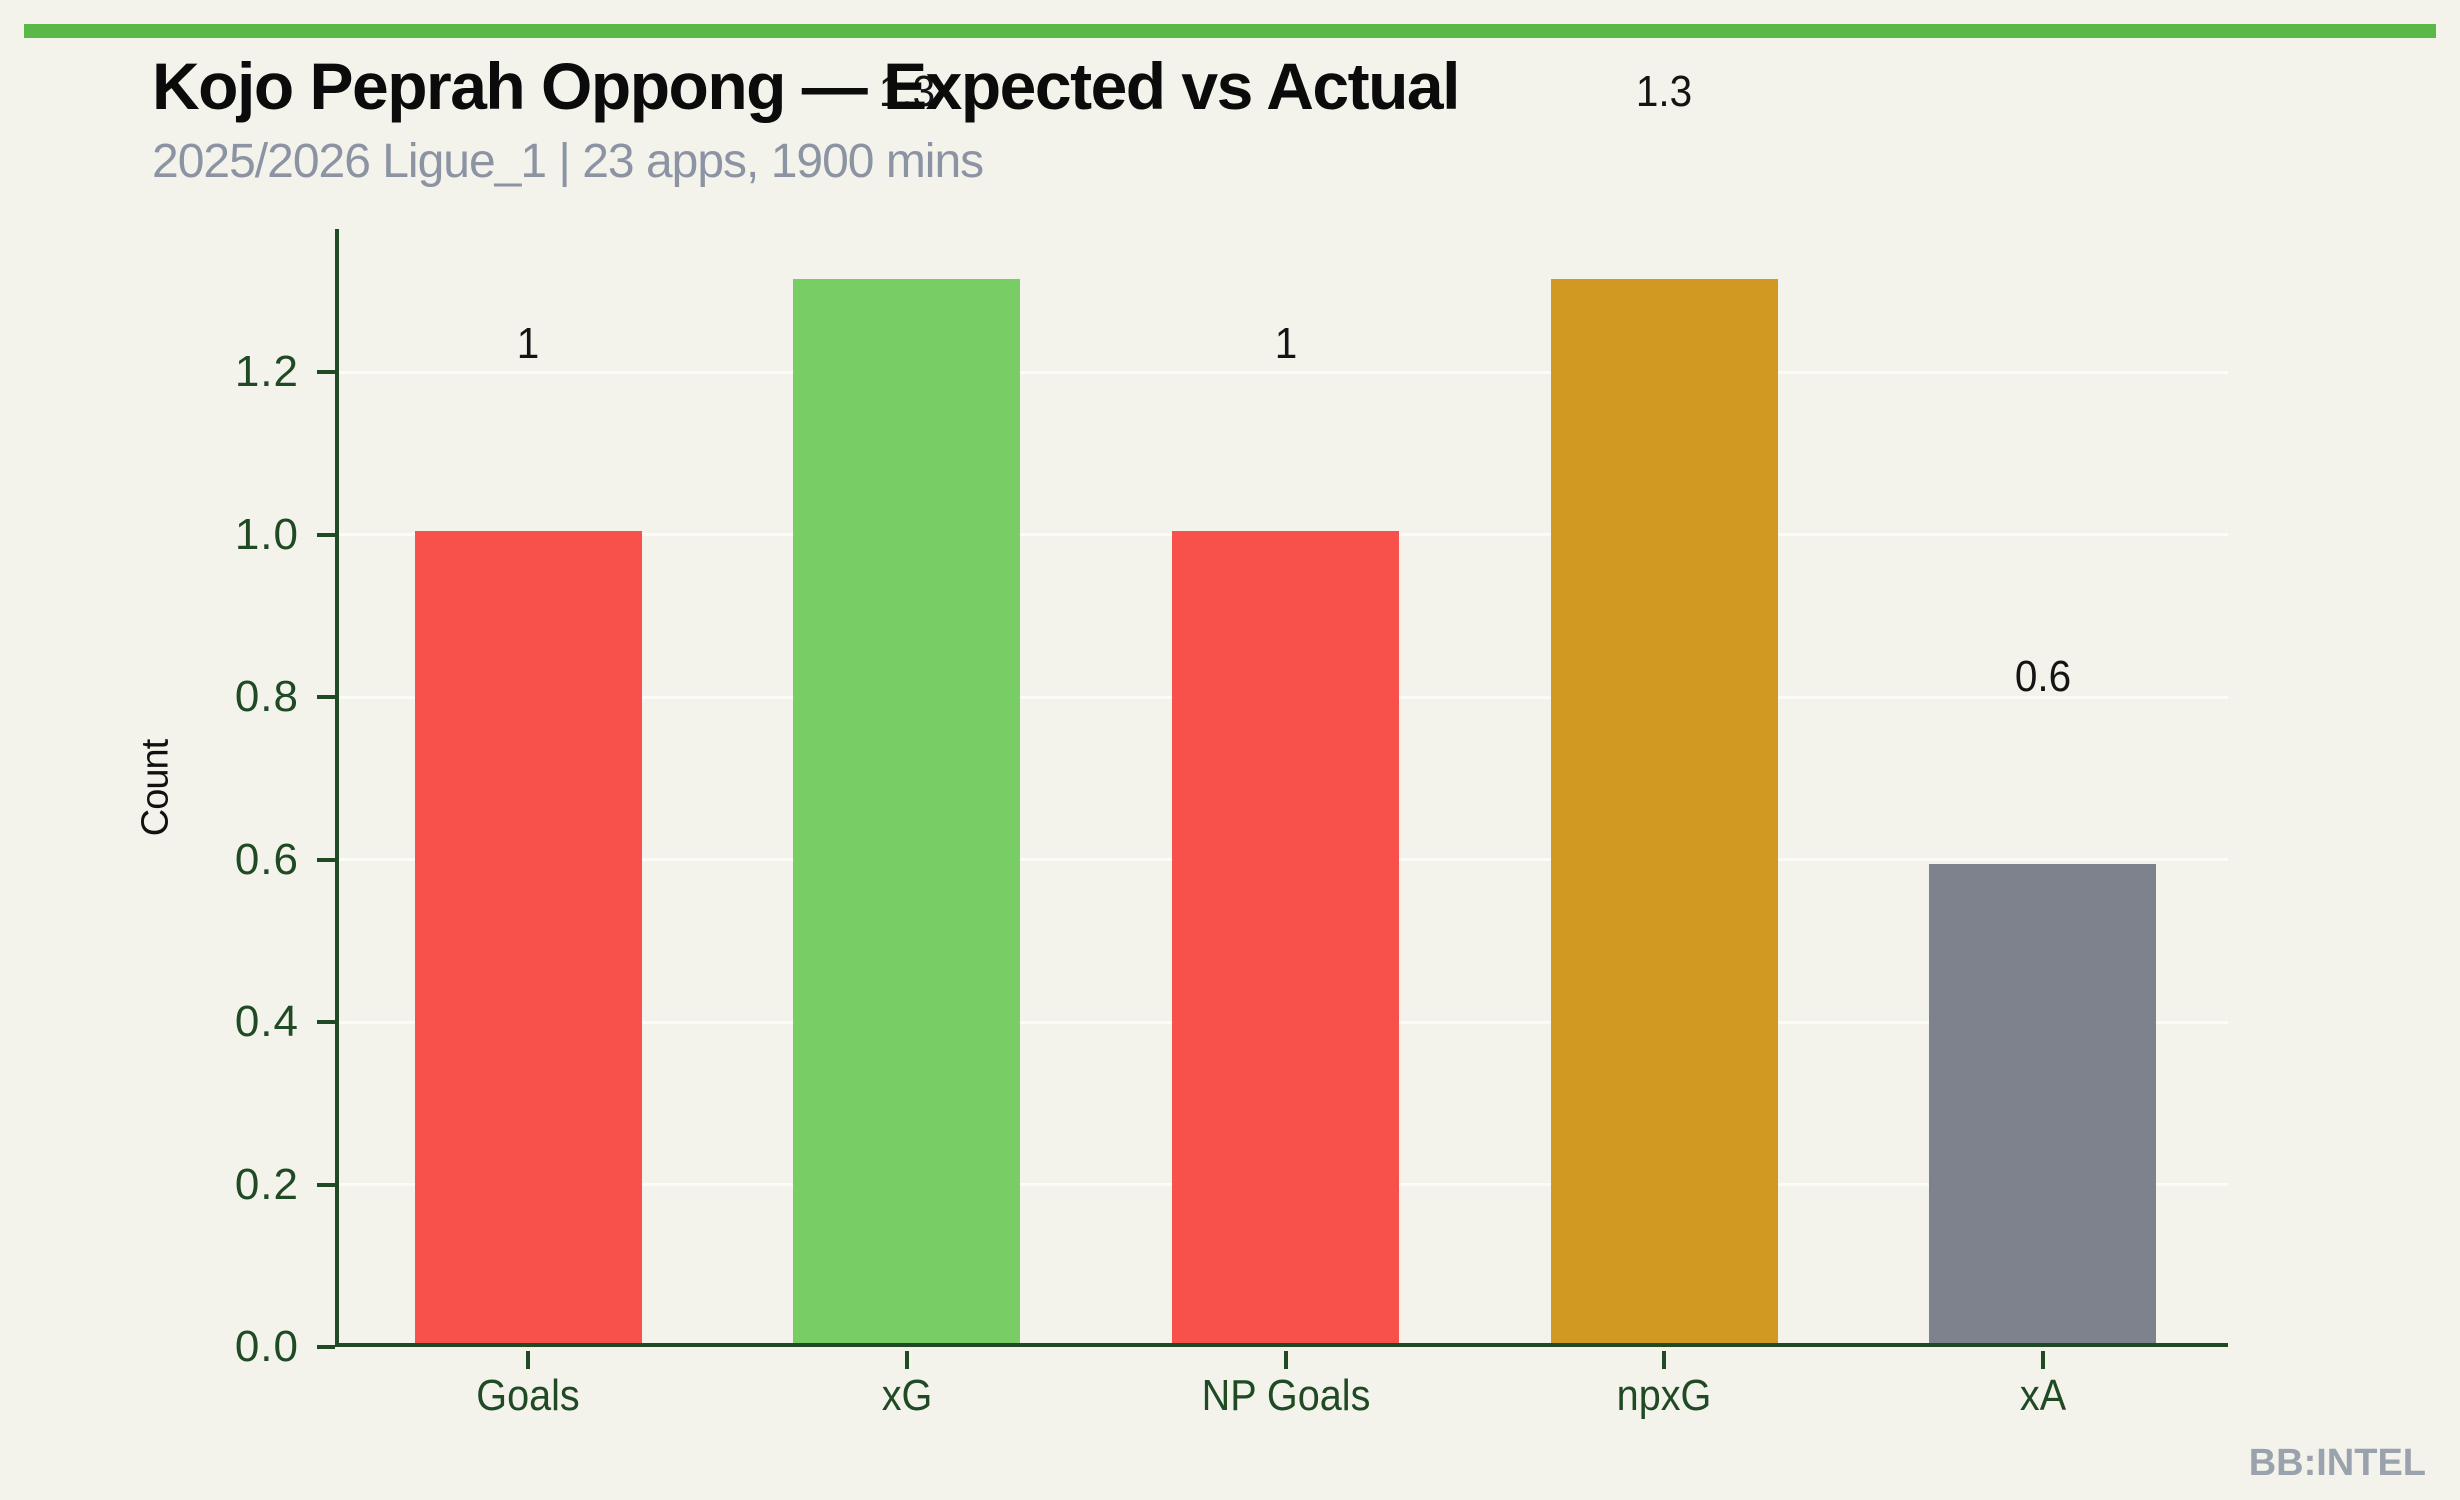 The image size is (2460, 1500). I want to click on bar-value-label-npxg: 1.3, so click(1664, 91).